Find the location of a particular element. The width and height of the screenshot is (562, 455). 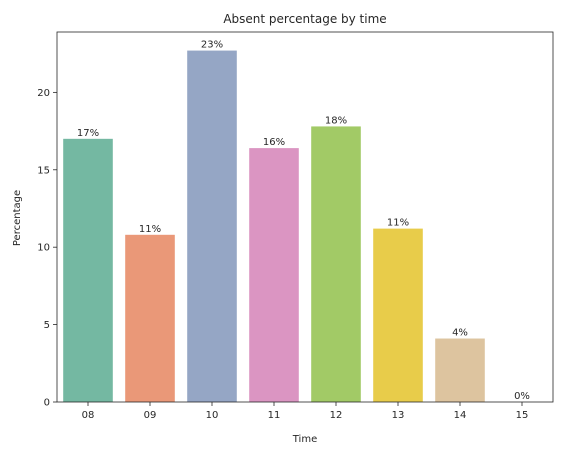

x-tick-label-09: 09 is located at coordinates (150, 415).